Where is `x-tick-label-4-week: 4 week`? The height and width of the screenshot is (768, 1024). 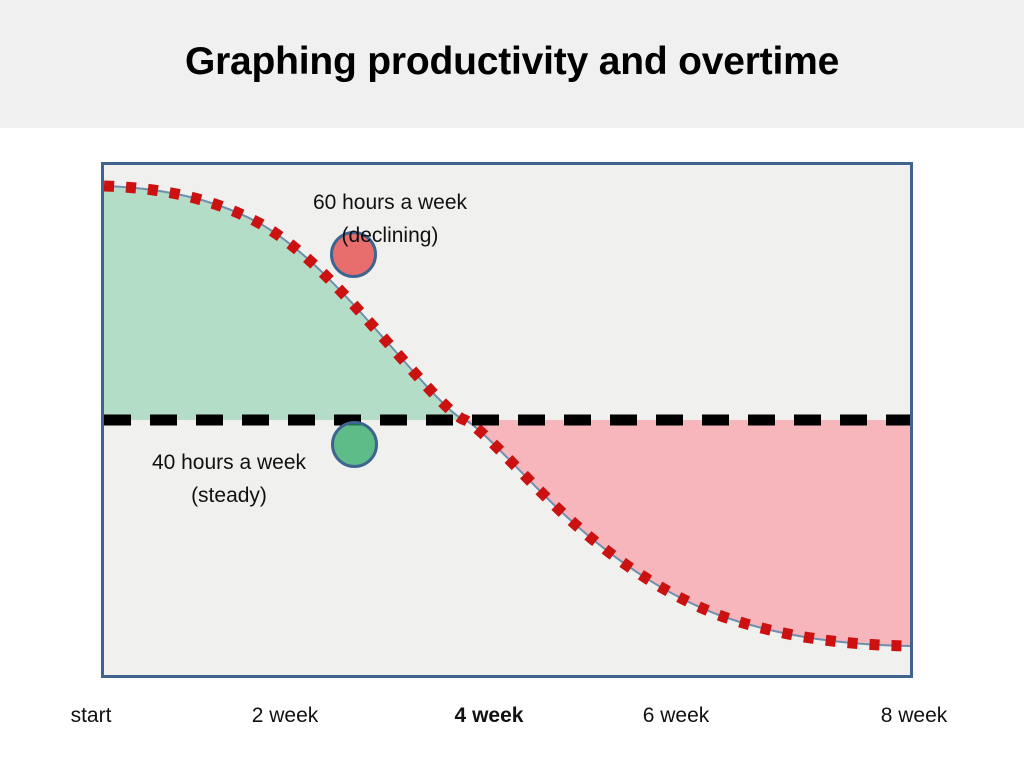 x-tick-label-4-week: 4 week is located at coordinates (489, 715).